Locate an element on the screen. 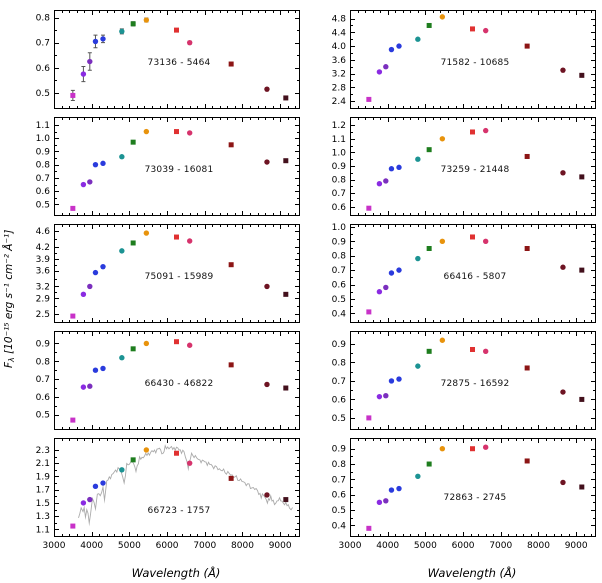 Image resolution: width=602 pixels, height=583 pixels. y-axis-label: Fλ [10⁻¹⁵ erg s⁻¹ cm⁻² Å⁻¹] is located at coordinates (9, 299).